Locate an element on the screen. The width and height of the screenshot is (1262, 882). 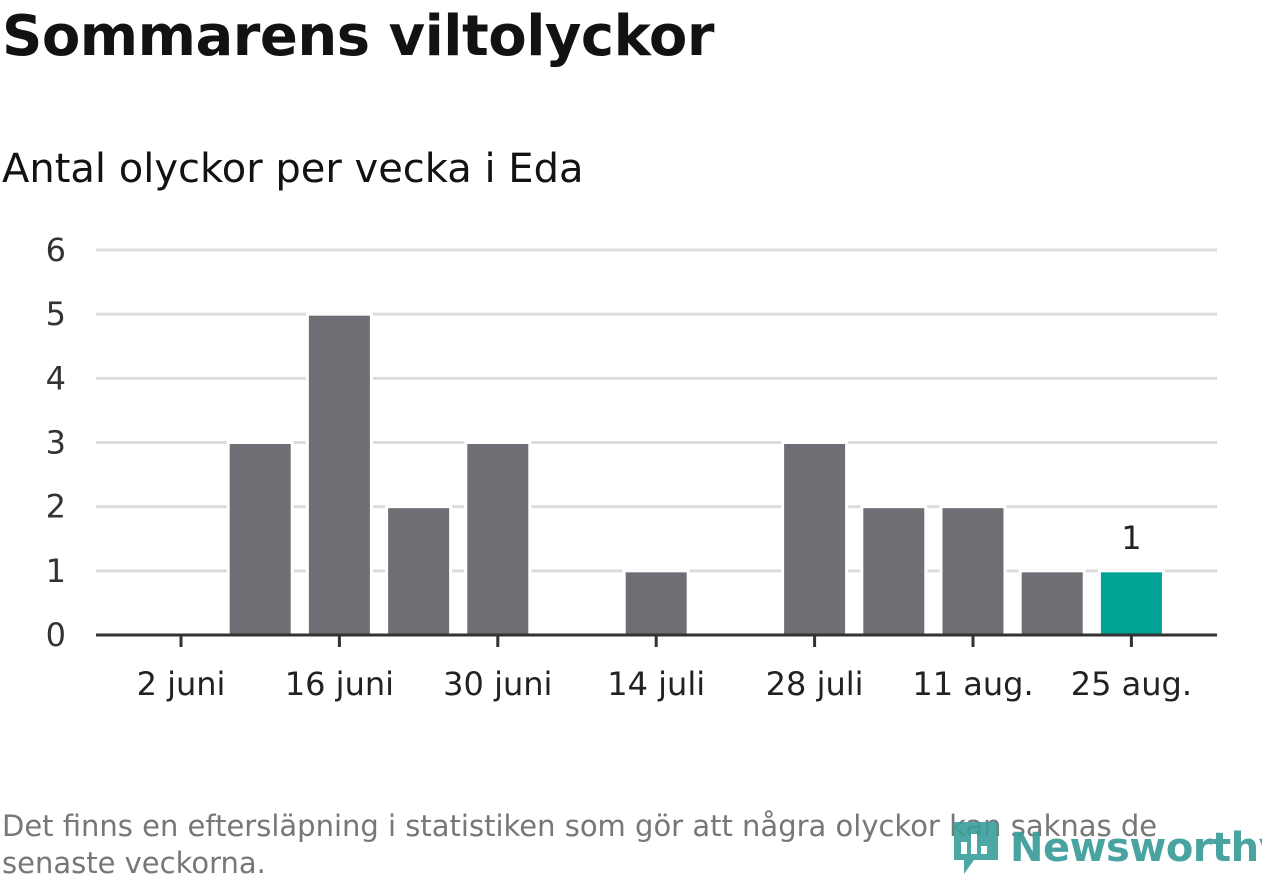
chart-subtitle: Antal olyckor per vecka i Eda is located at coordinates (293, 169).